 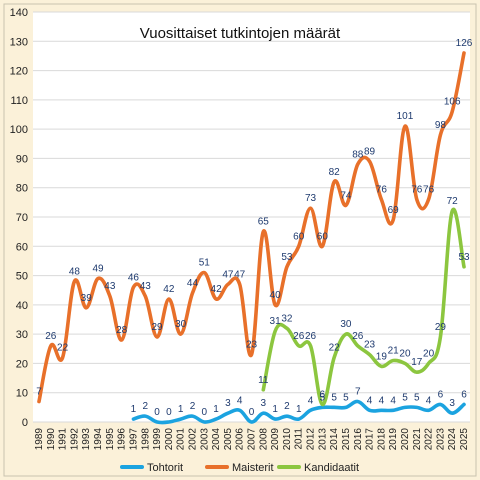 What do you see at coordinates (311, 198) in the screenshot?
I see `data-label: 73` at bounding box center [311, 198].